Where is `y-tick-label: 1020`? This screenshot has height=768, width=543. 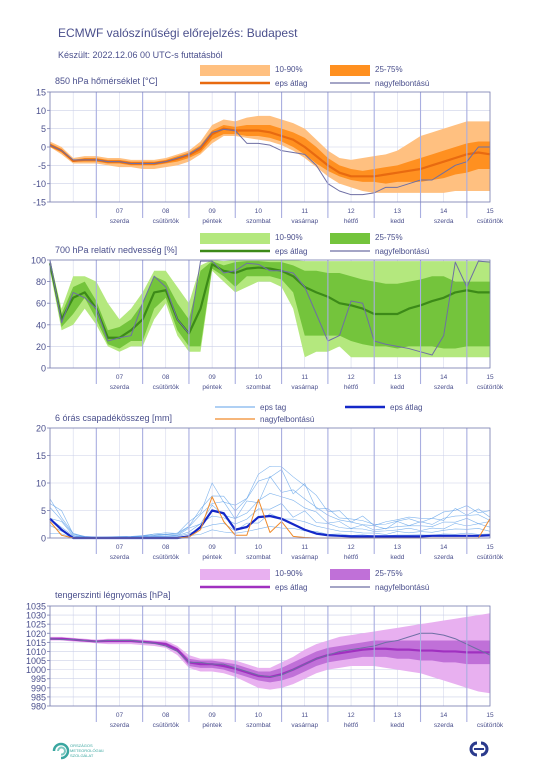
y-tick-label: 1020 is located at coordinates (36, 634).